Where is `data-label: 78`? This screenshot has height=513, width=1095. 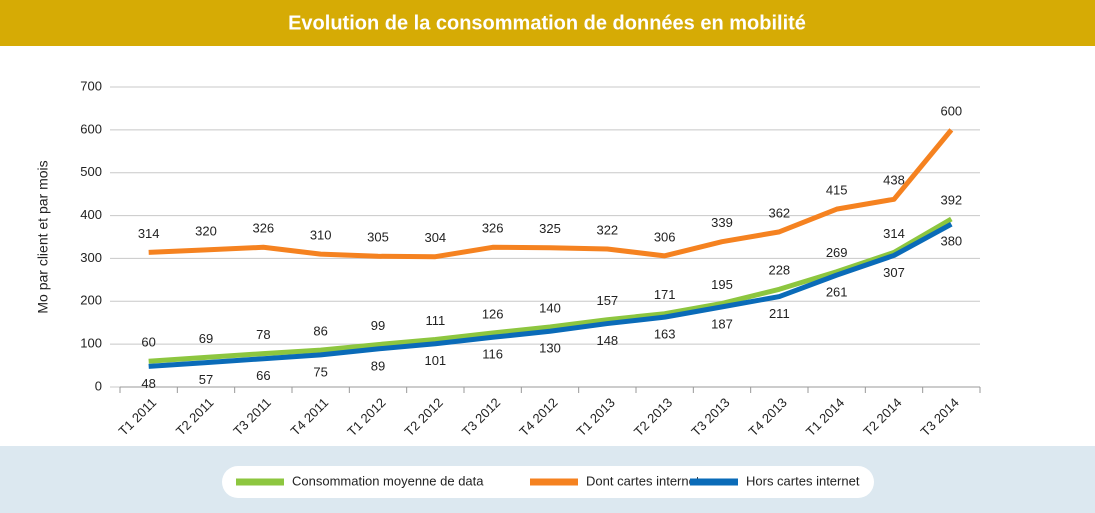
data-label: 78 is located at coordinates (263, 334).